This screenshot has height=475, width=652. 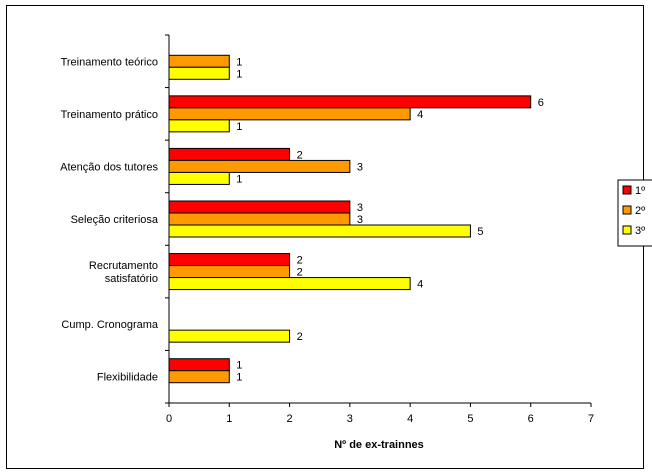 What do you see at coordinates (470, 419) in the screenshot?
I see `x-tick-label: 5` at bounding box center [470, 419].